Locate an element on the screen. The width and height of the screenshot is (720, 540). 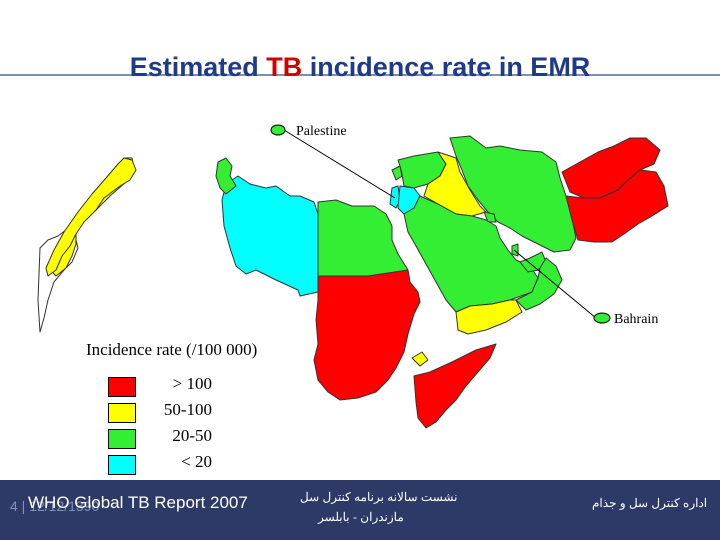
footer-organization: اداره کنترل سل و جذام is located at coordinates (650, 503).